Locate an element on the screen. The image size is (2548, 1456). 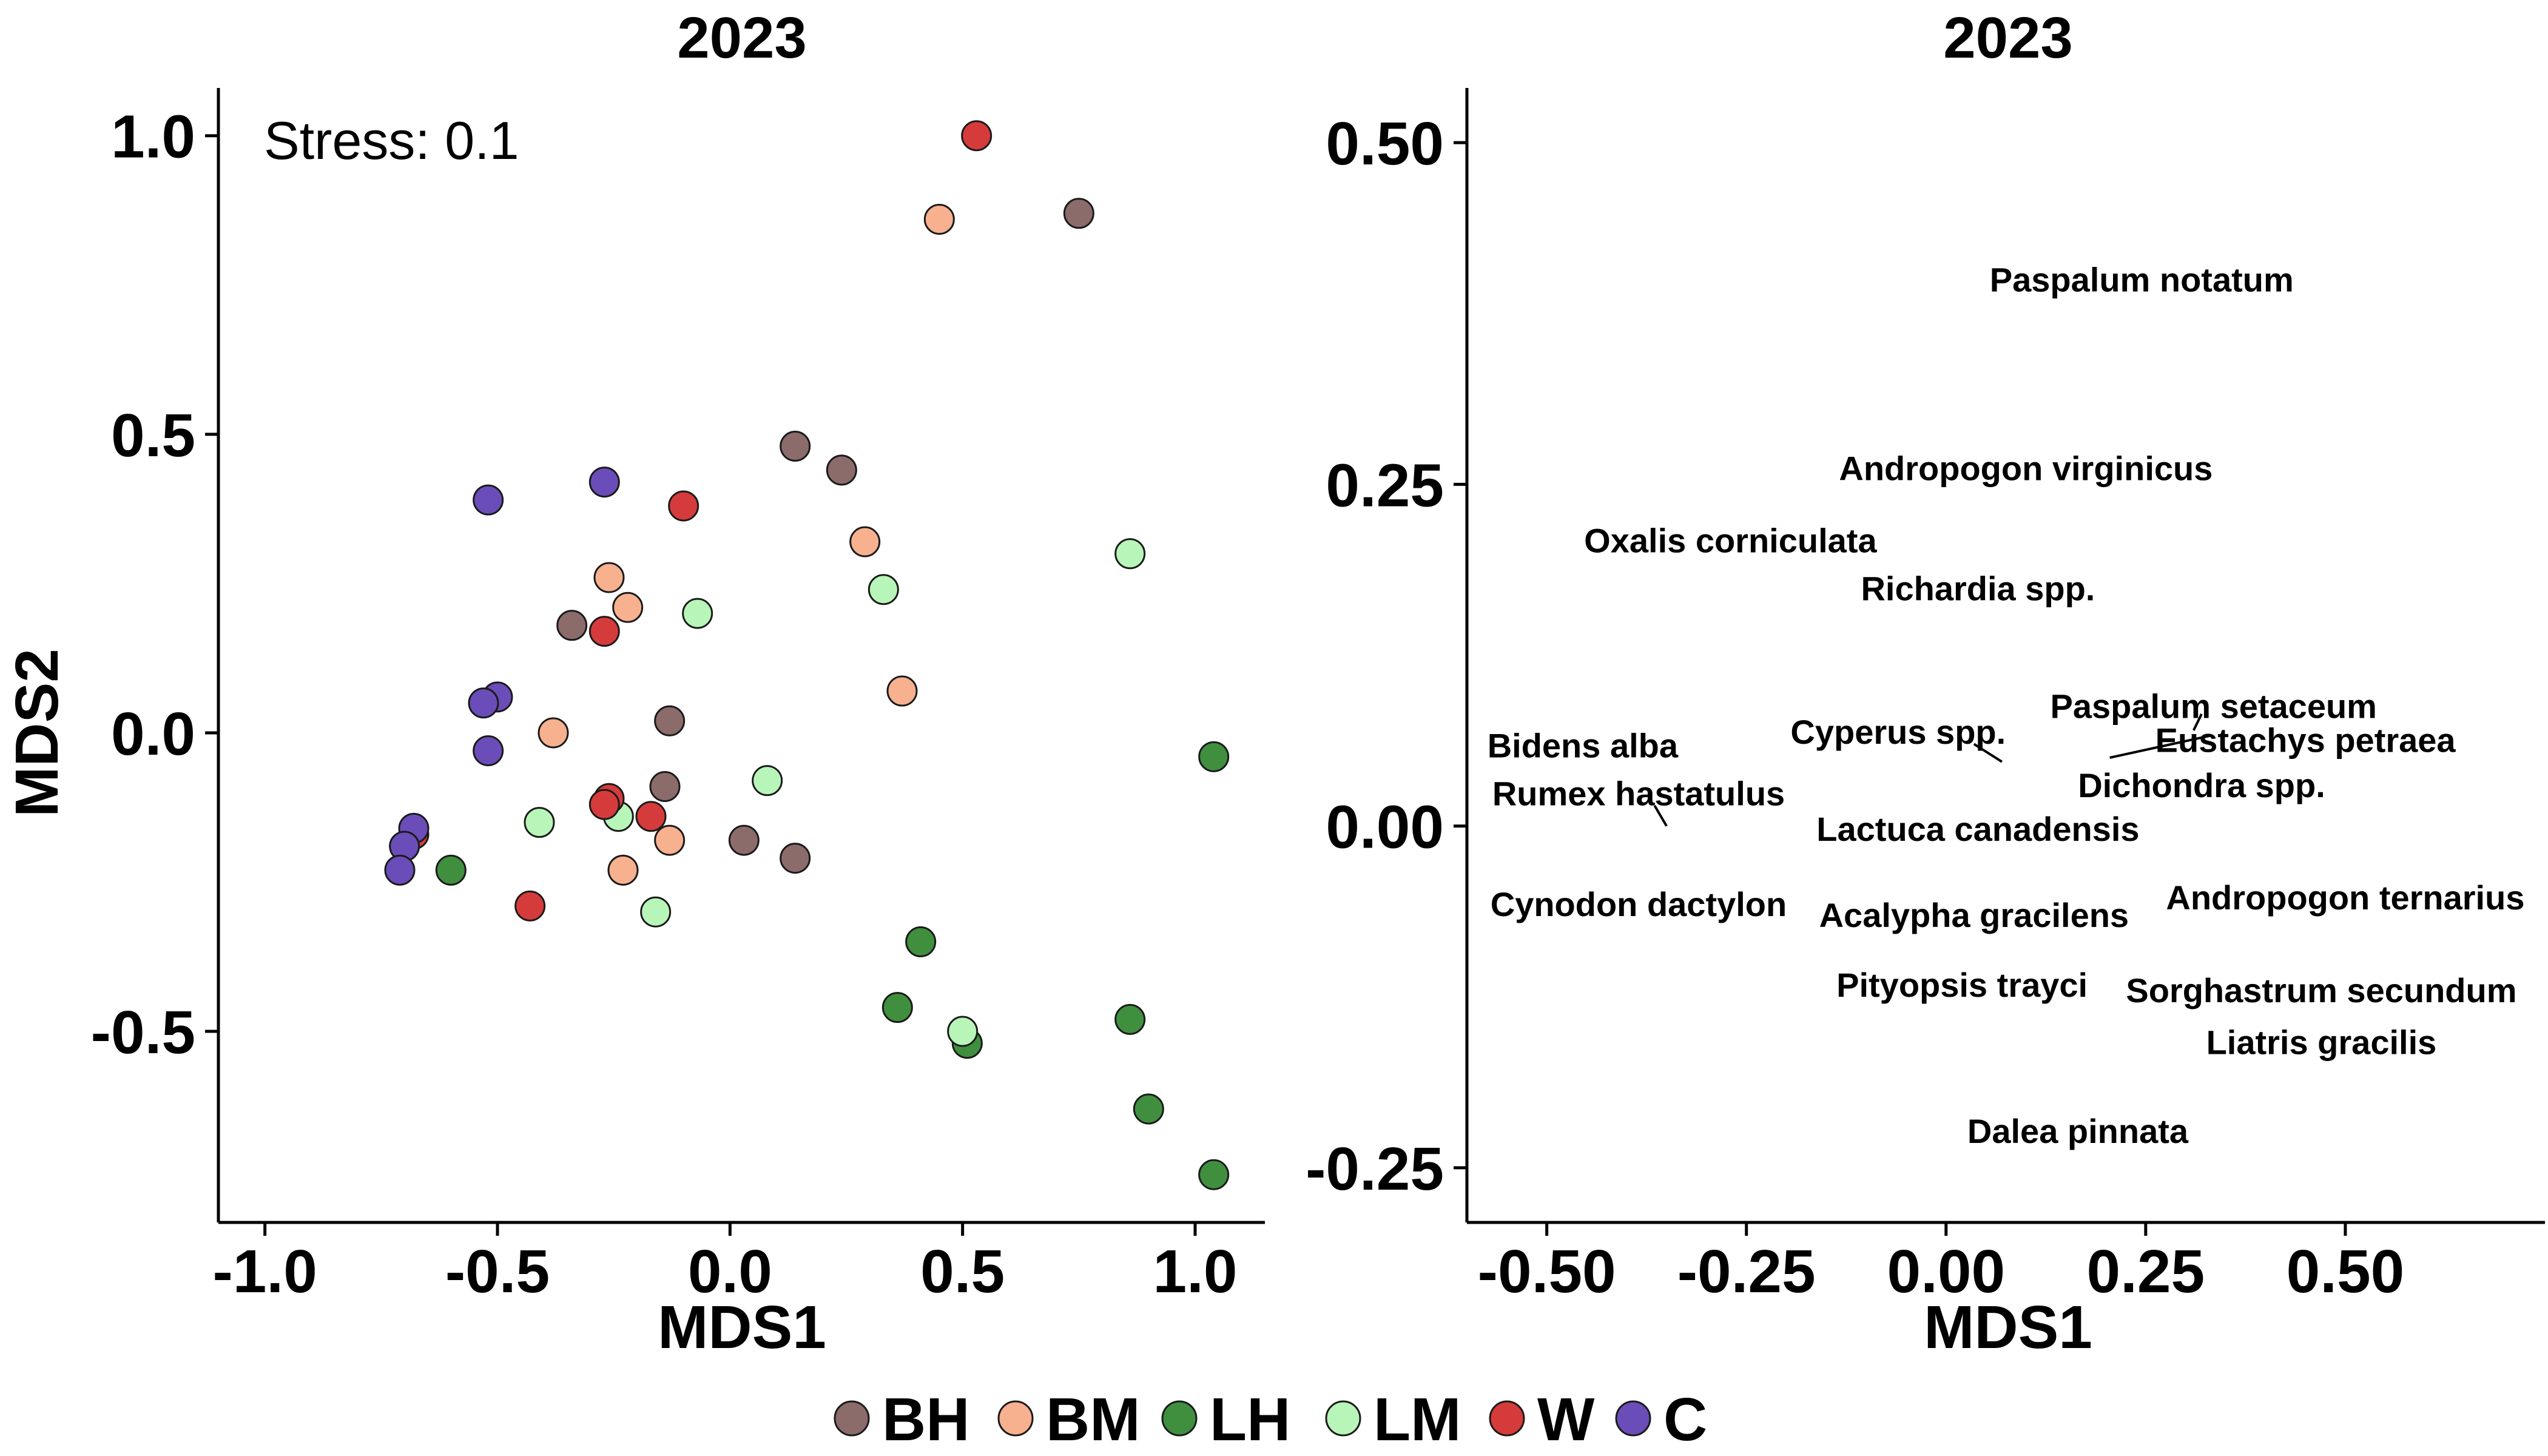
species-label: Pityopsis trayci is located at coordinates (1962, 985).